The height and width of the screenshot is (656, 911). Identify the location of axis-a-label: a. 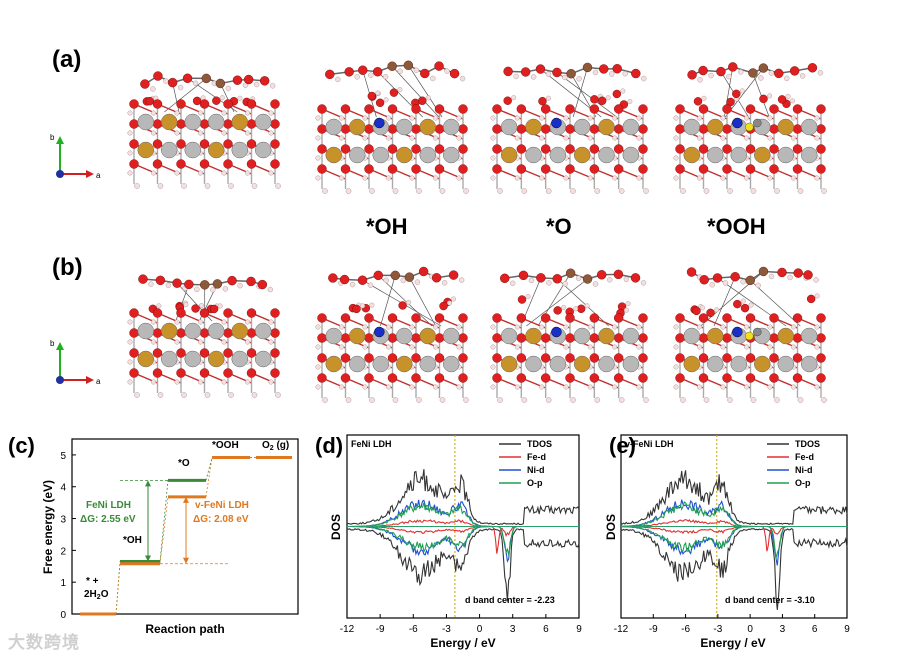
(98, 175).